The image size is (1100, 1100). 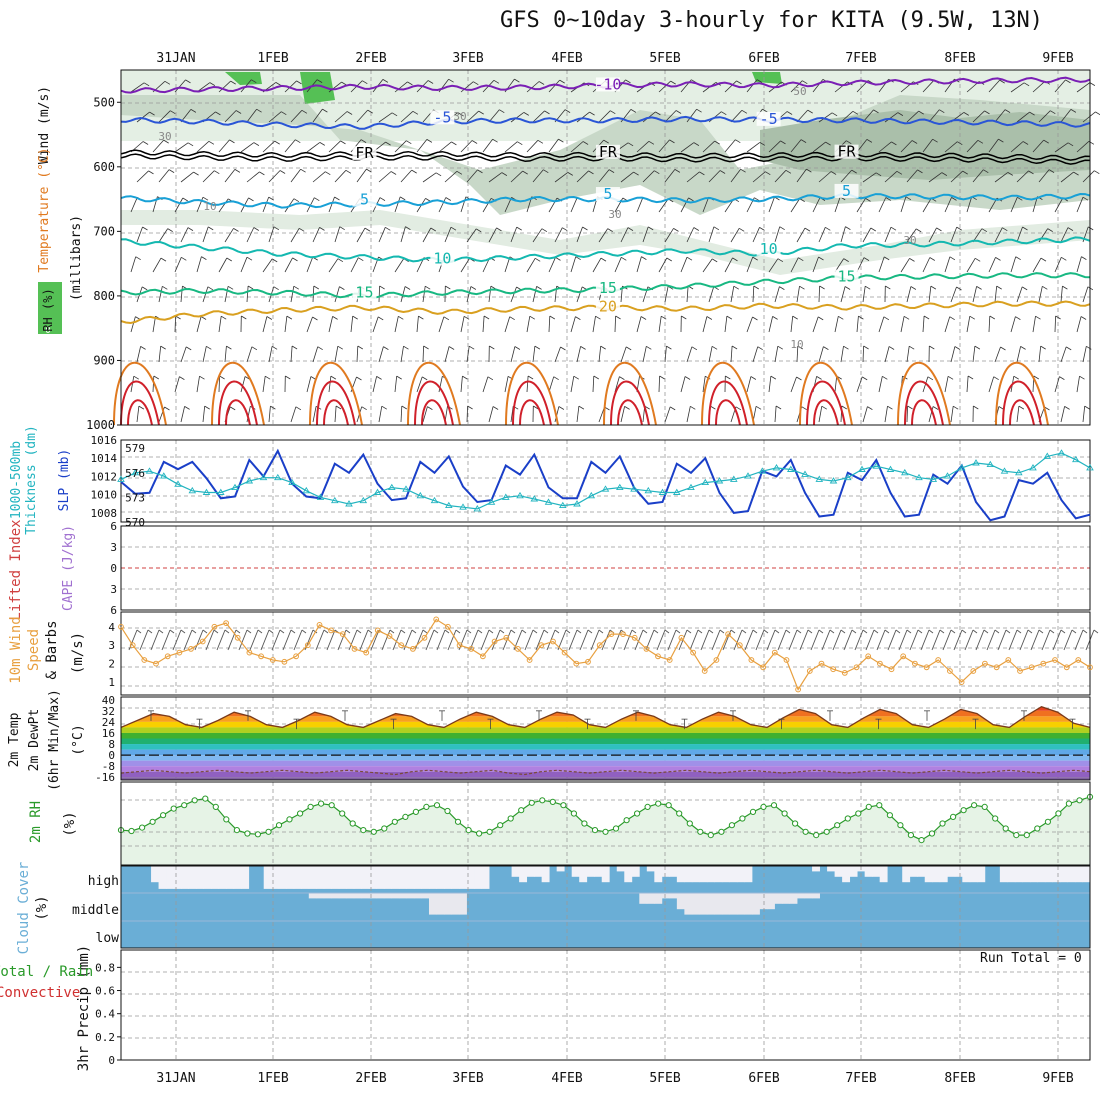 I want to click on cloud-row-label-low: low, so click(x=108, y=938).